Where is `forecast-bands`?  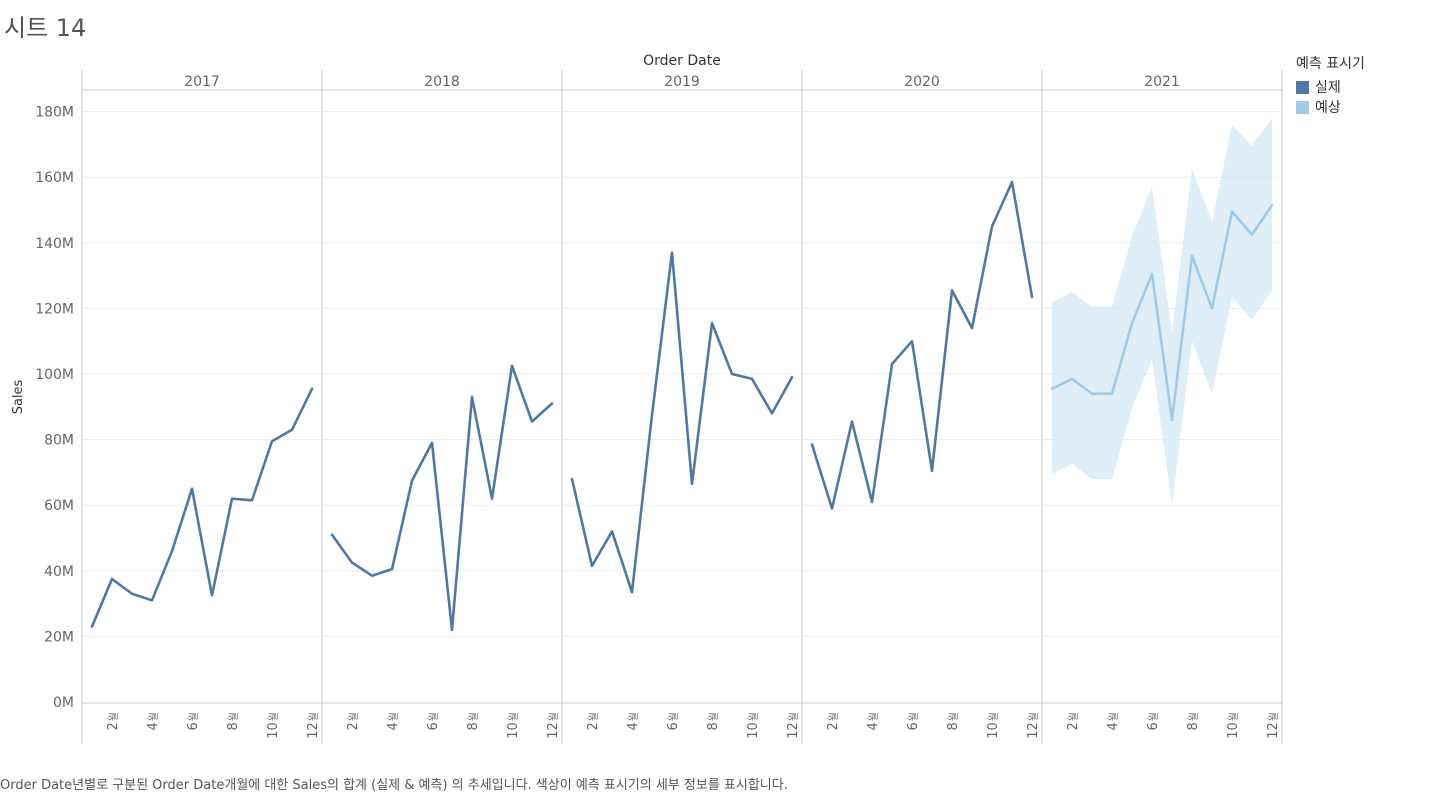
forecast-bands is located at coordinates (1162, 312).